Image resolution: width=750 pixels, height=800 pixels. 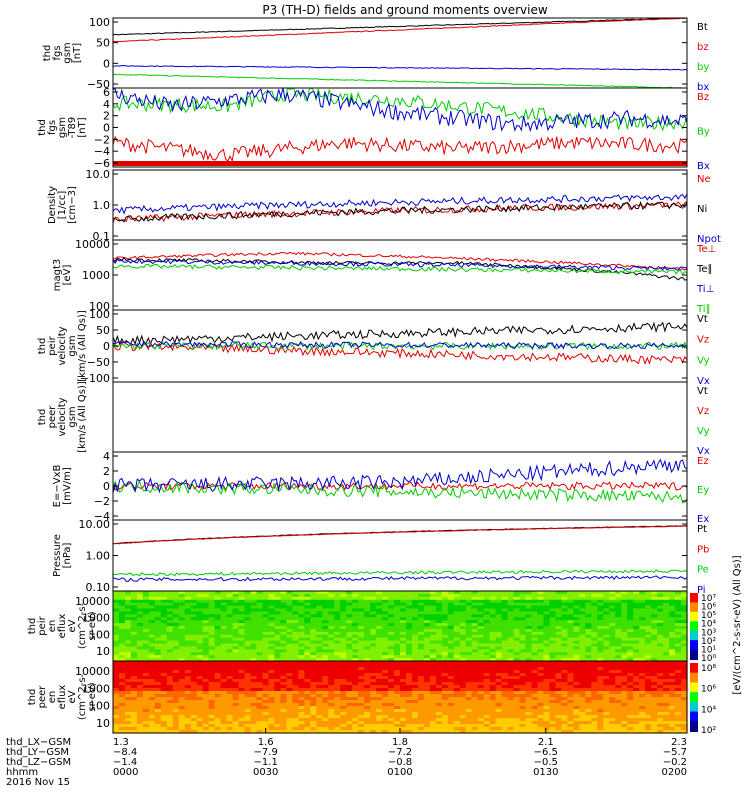 I want to click on colorbar-tick: 10², so click(x=708, y=731).